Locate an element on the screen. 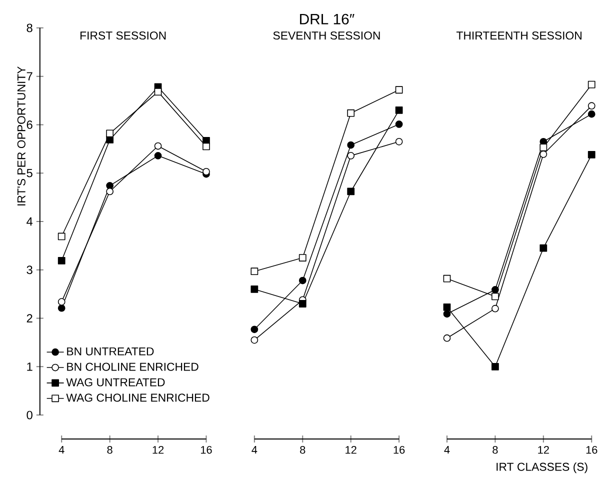 This screenshot has width=601, height=478. chart-title: THIRTEENTH SESSION is located at coordinates (519, 36).